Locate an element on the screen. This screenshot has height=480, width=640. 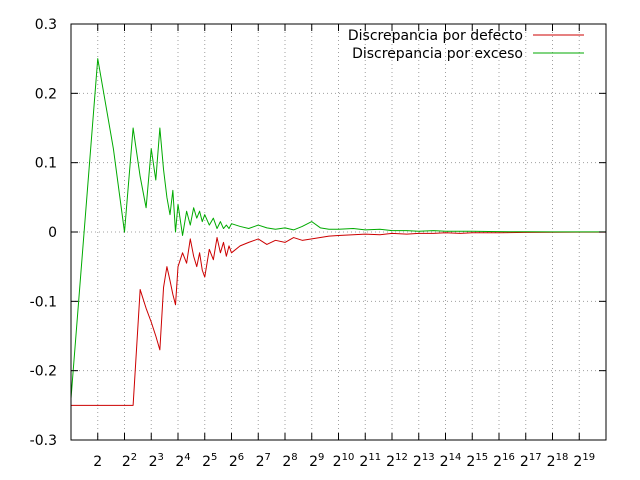
x-tick-exponent: 17 is located at coordinates (535, 457).